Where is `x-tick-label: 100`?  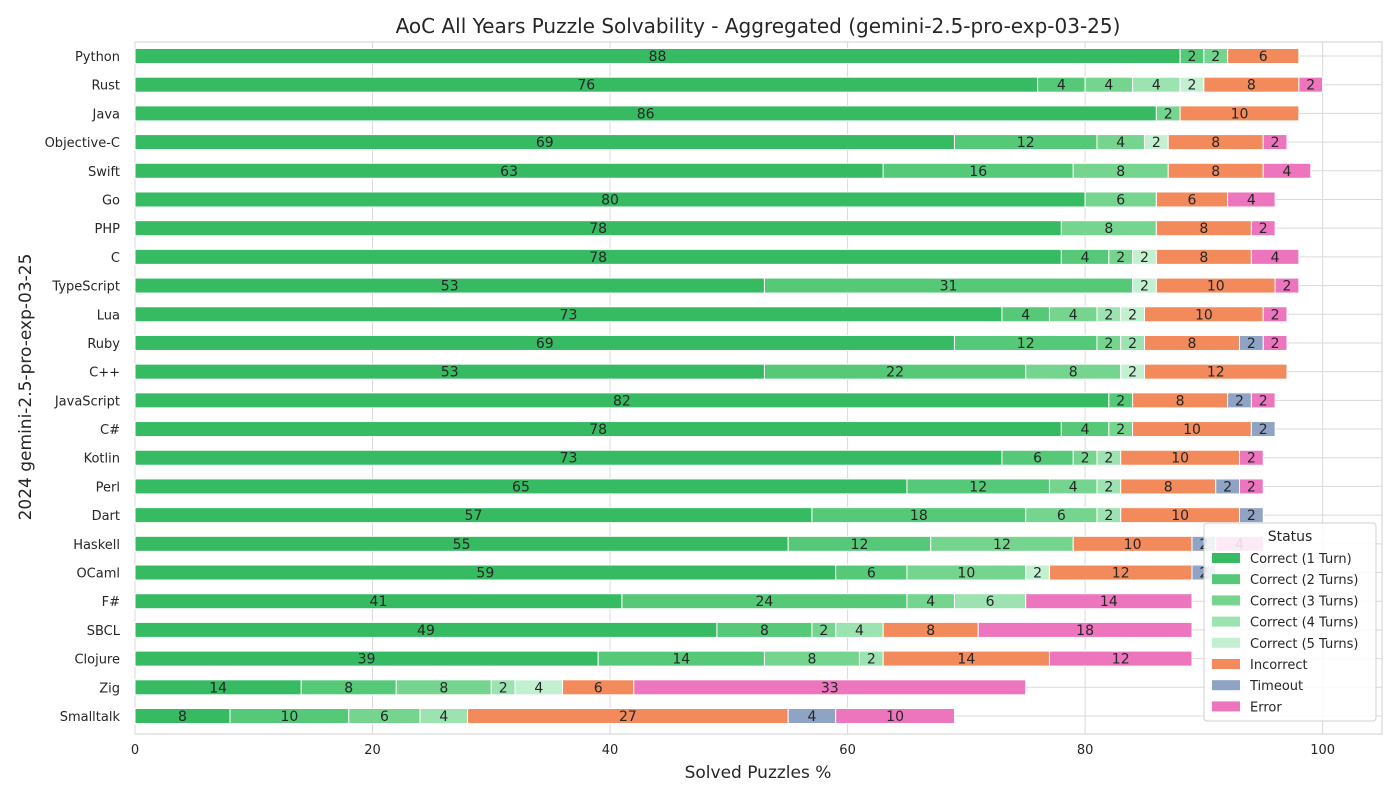 x-tick-label: 100 is located at coordinates (1322, 750).